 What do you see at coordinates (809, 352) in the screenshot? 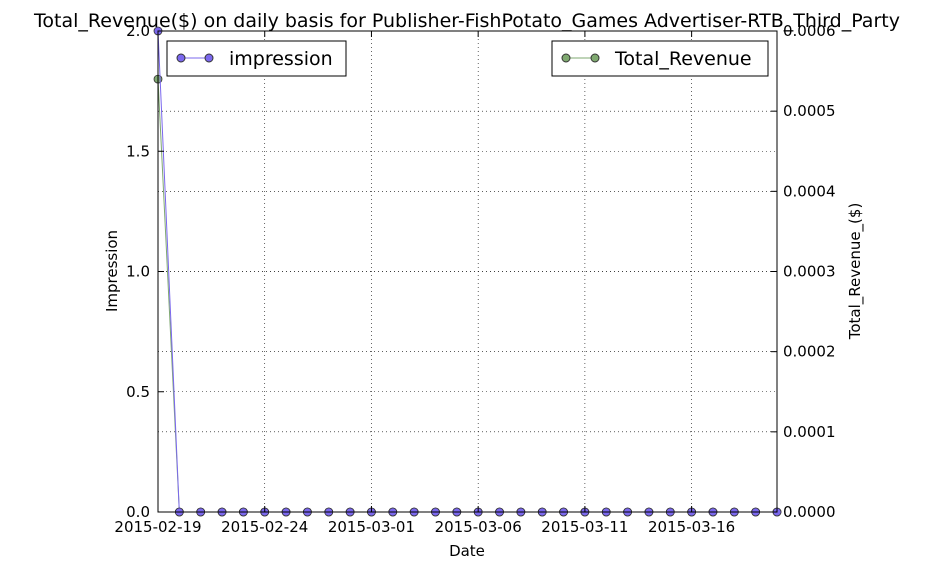
I see `y-tick-label-right: 0.0002` at bounding box center [809, 352].